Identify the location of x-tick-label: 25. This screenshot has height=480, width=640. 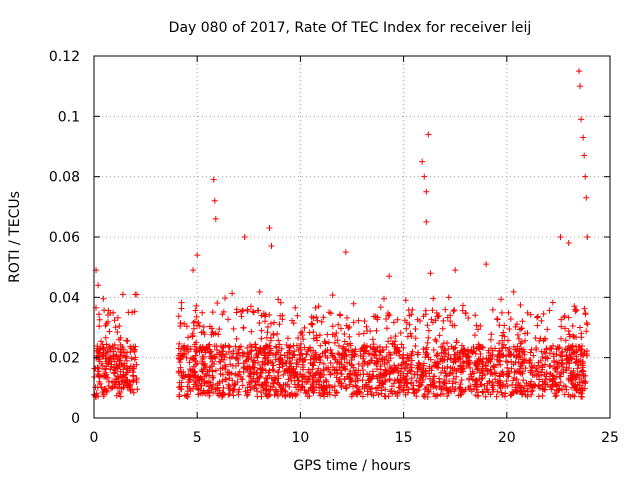
(610, 438).